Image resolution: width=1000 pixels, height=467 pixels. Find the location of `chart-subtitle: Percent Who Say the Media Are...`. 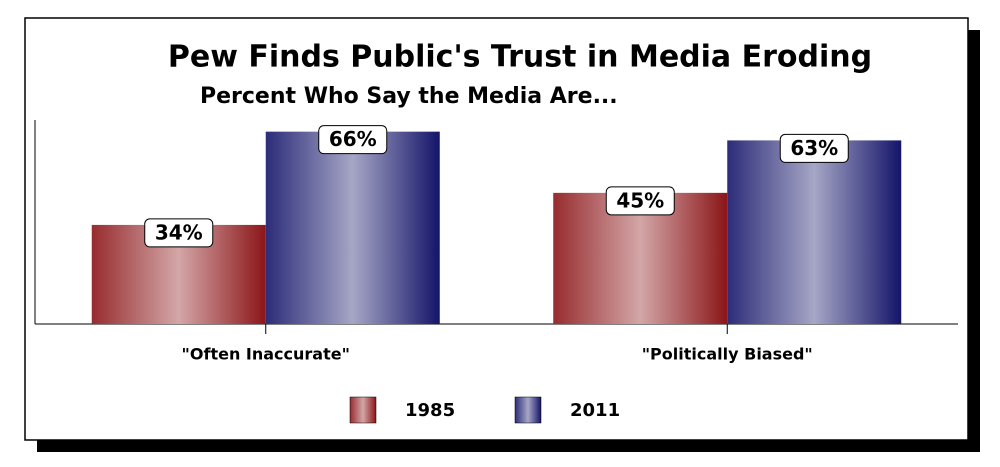

chart-subtitle: Percent Who Say the Media Are... is located at coordinates (409, 96).